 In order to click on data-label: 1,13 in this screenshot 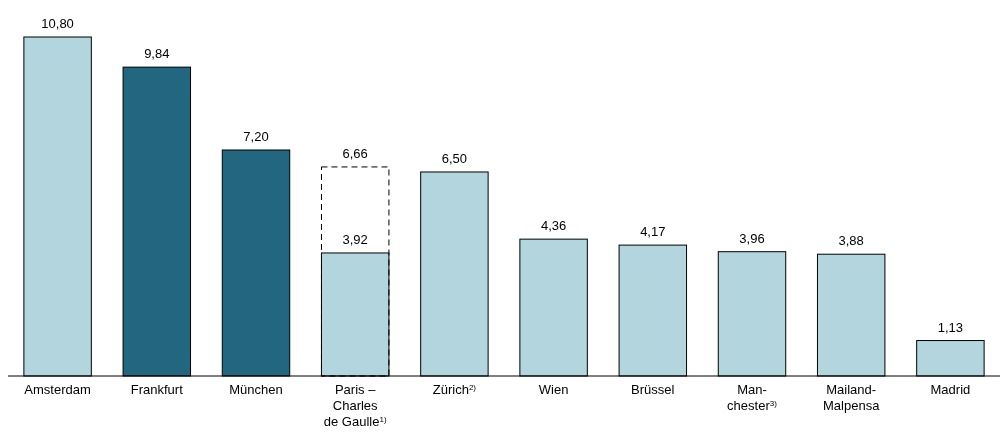, I will do `click(950, 327)`.